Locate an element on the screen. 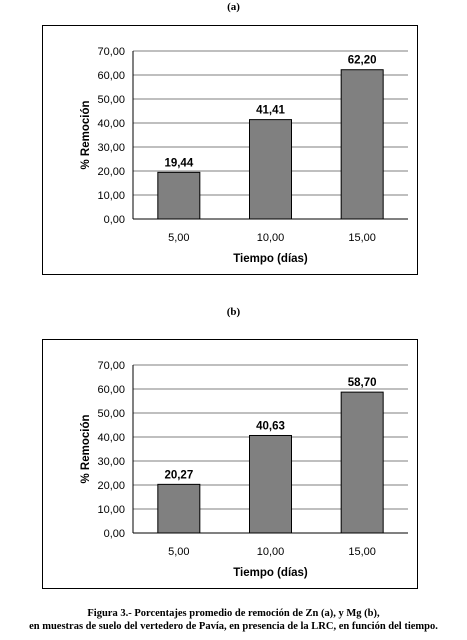 This screenshot has height=640, width=467. panel-label-b: (b) is located at coordinates (233, 312).